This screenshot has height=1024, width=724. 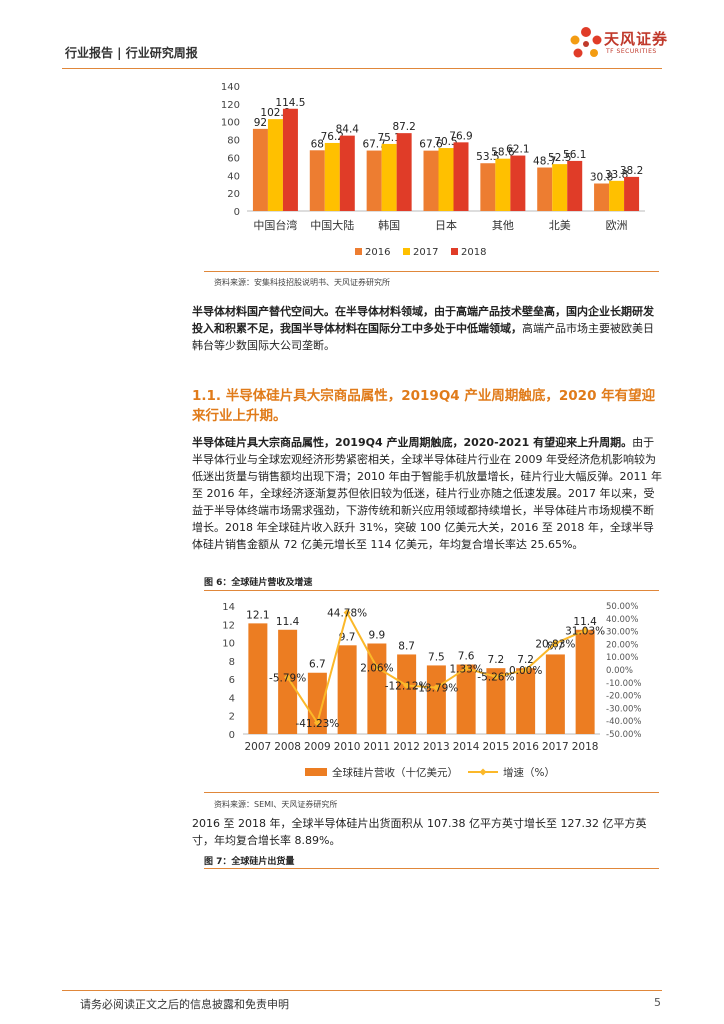 What do you see at coordinates (555, 747) in the screenshot?
I see `x-tick-label: 2017` at bounding box center [555, 747].